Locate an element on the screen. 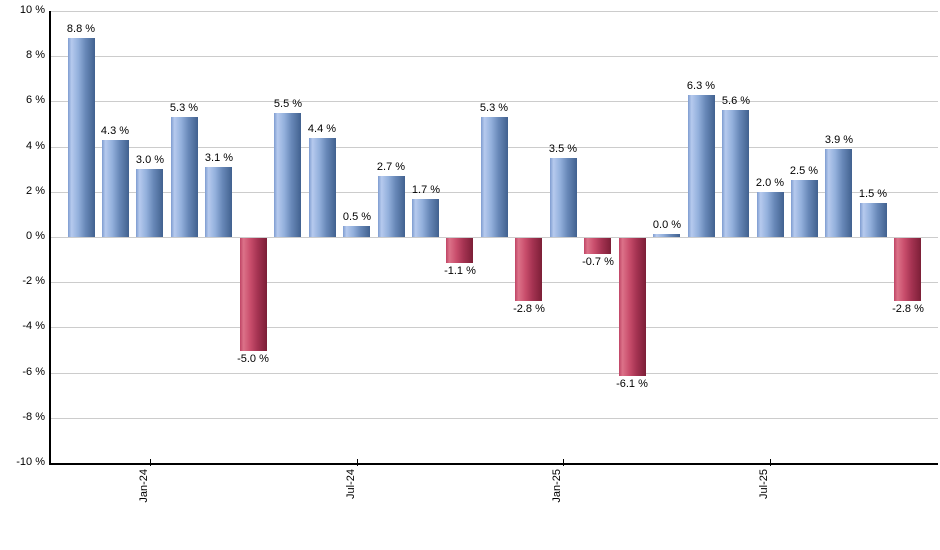 This screenshot has width=940, height=550. x-axis-tick-label: Jul-25 is located at coordinates (764, 484).